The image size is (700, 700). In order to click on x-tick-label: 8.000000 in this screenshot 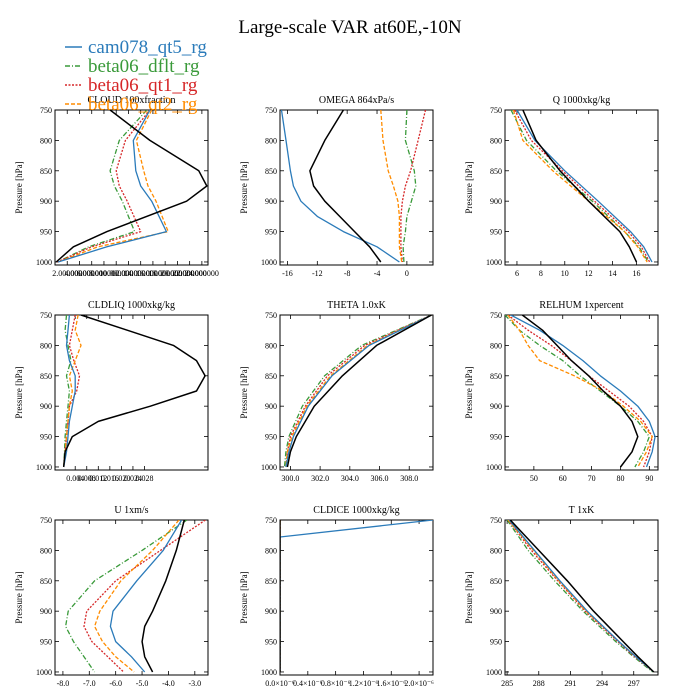, I will do `click(104, 273)`.